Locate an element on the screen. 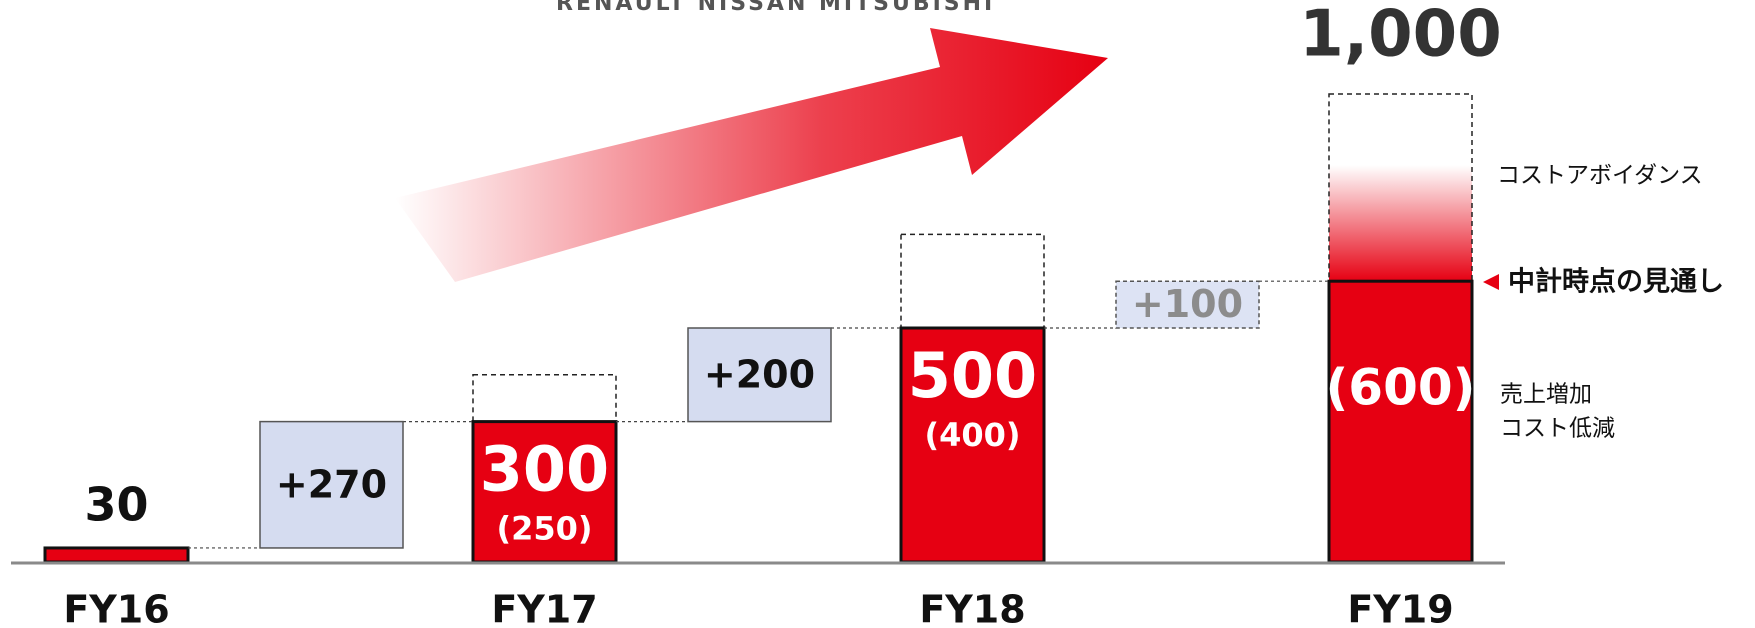 The image size is (1755, 628). x-tick-label: FY16 is located at coordinates (116, 608).